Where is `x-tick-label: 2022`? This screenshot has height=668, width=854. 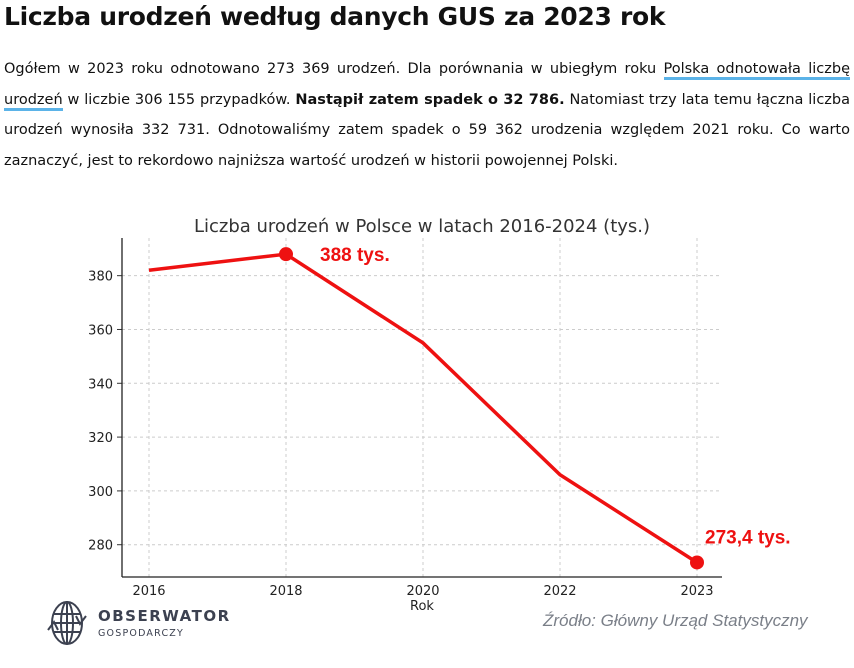
x-tick-label: 2022 is located at coordinates (559, 591).